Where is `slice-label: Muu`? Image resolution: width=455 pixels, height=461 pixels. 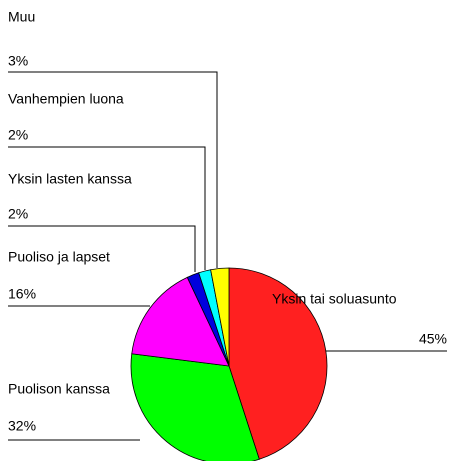 slice-label: Muu is located at coordinates (21, 17).